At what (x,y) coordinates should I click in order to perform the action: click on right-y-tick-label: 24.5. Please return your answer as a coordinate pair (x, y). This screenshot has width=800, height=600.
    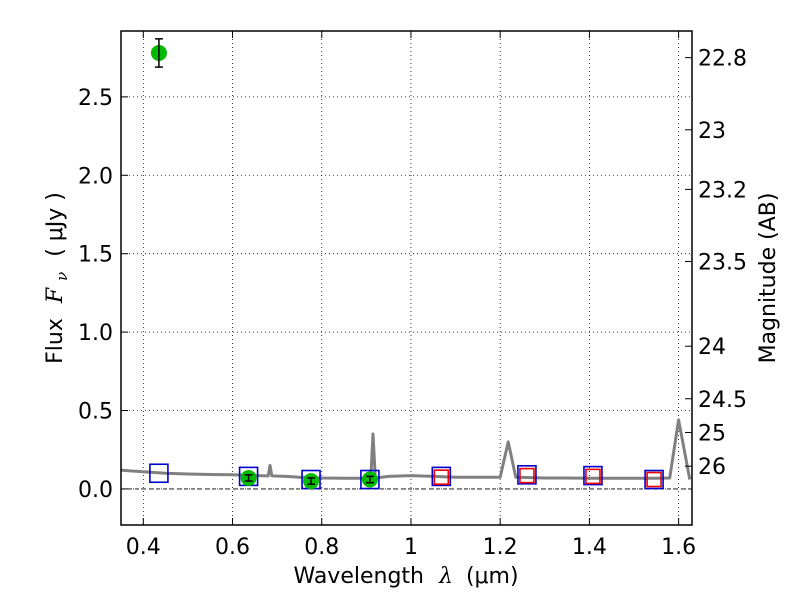
    Looking at the image, I should click on (722, 400).